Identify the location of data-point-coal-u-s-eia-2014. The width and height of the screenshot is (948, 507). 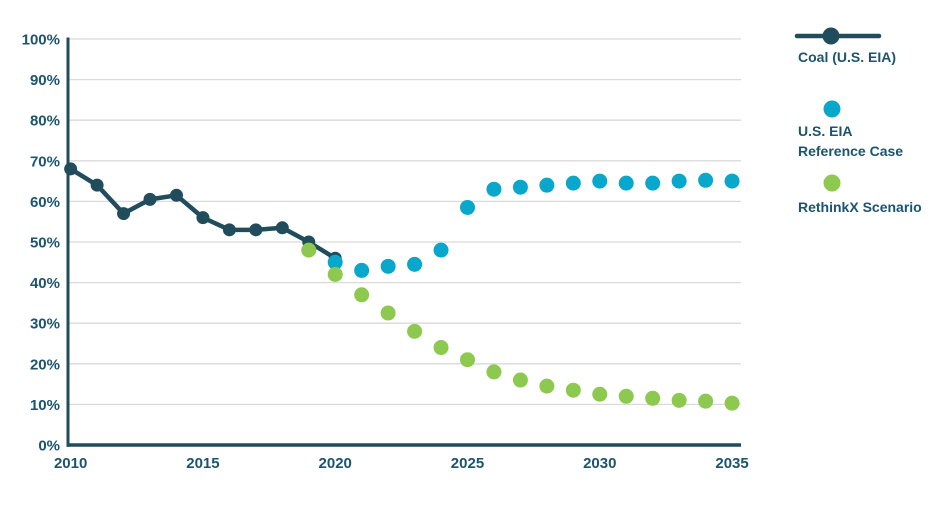
(176, 195).